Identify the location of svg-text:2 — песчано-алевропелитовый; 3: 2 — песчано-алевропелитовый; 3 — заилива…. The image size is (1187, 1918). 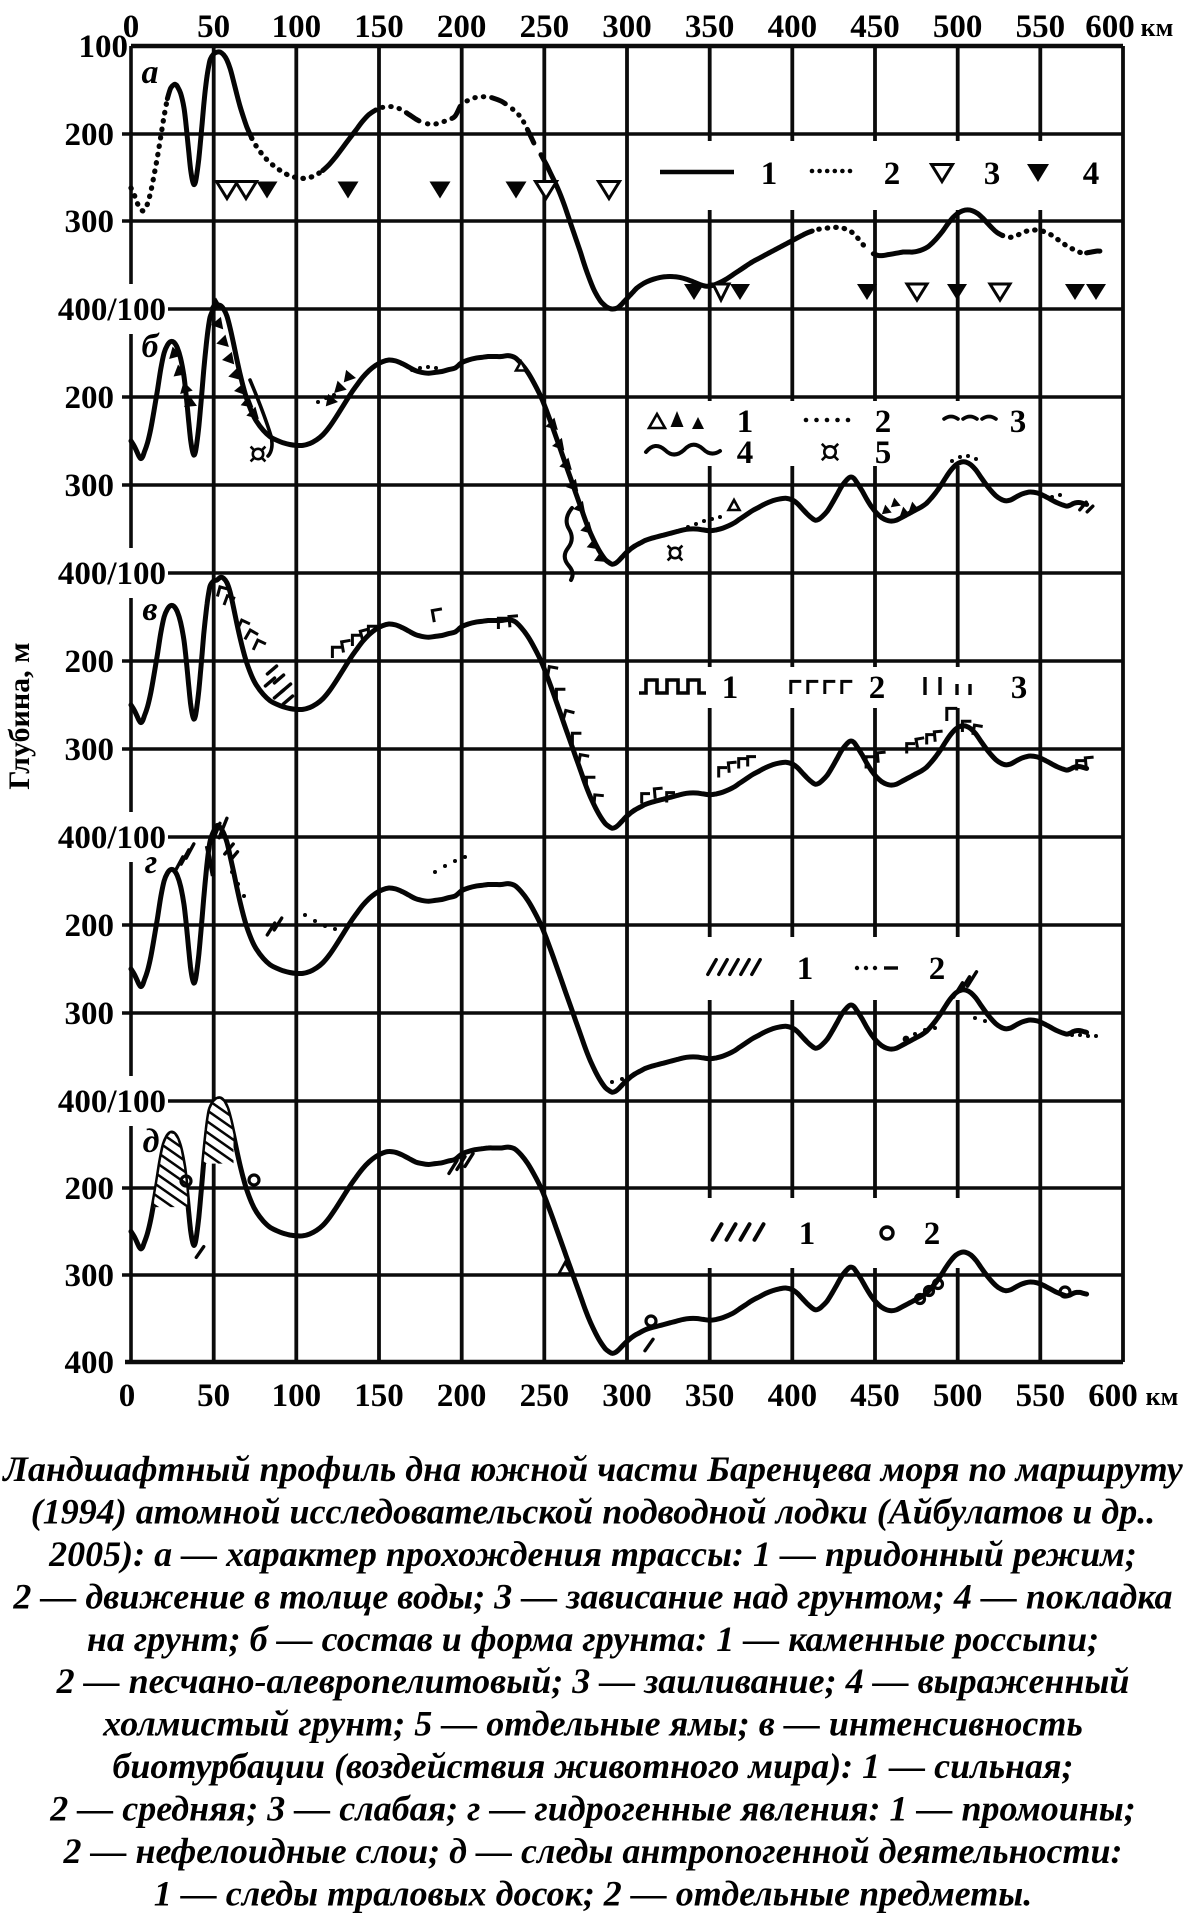
(593, 1681).